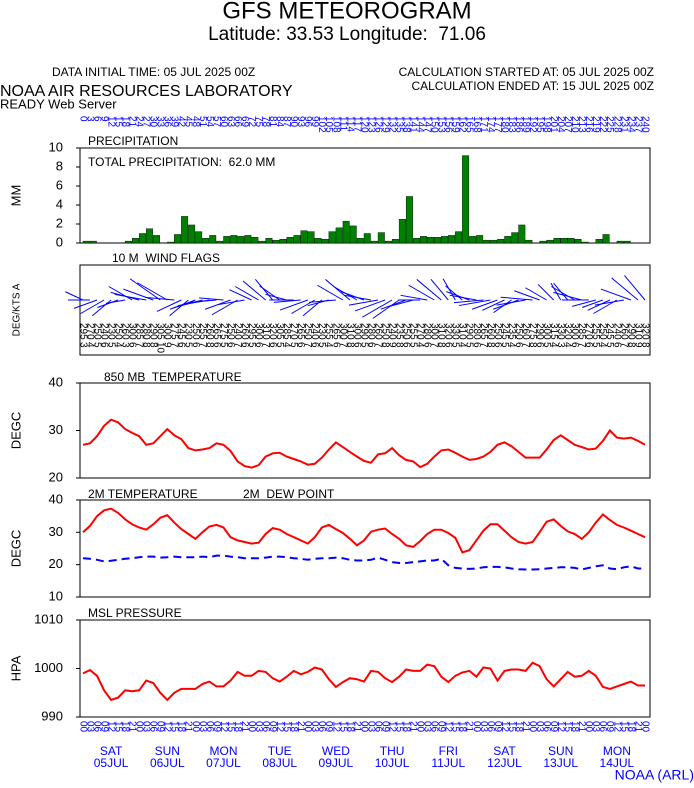 This screenshot has height=788, width=694. Describe the element at coordinates (623, 331) in the screenshot. I see `wind-direction: 260` at that location.